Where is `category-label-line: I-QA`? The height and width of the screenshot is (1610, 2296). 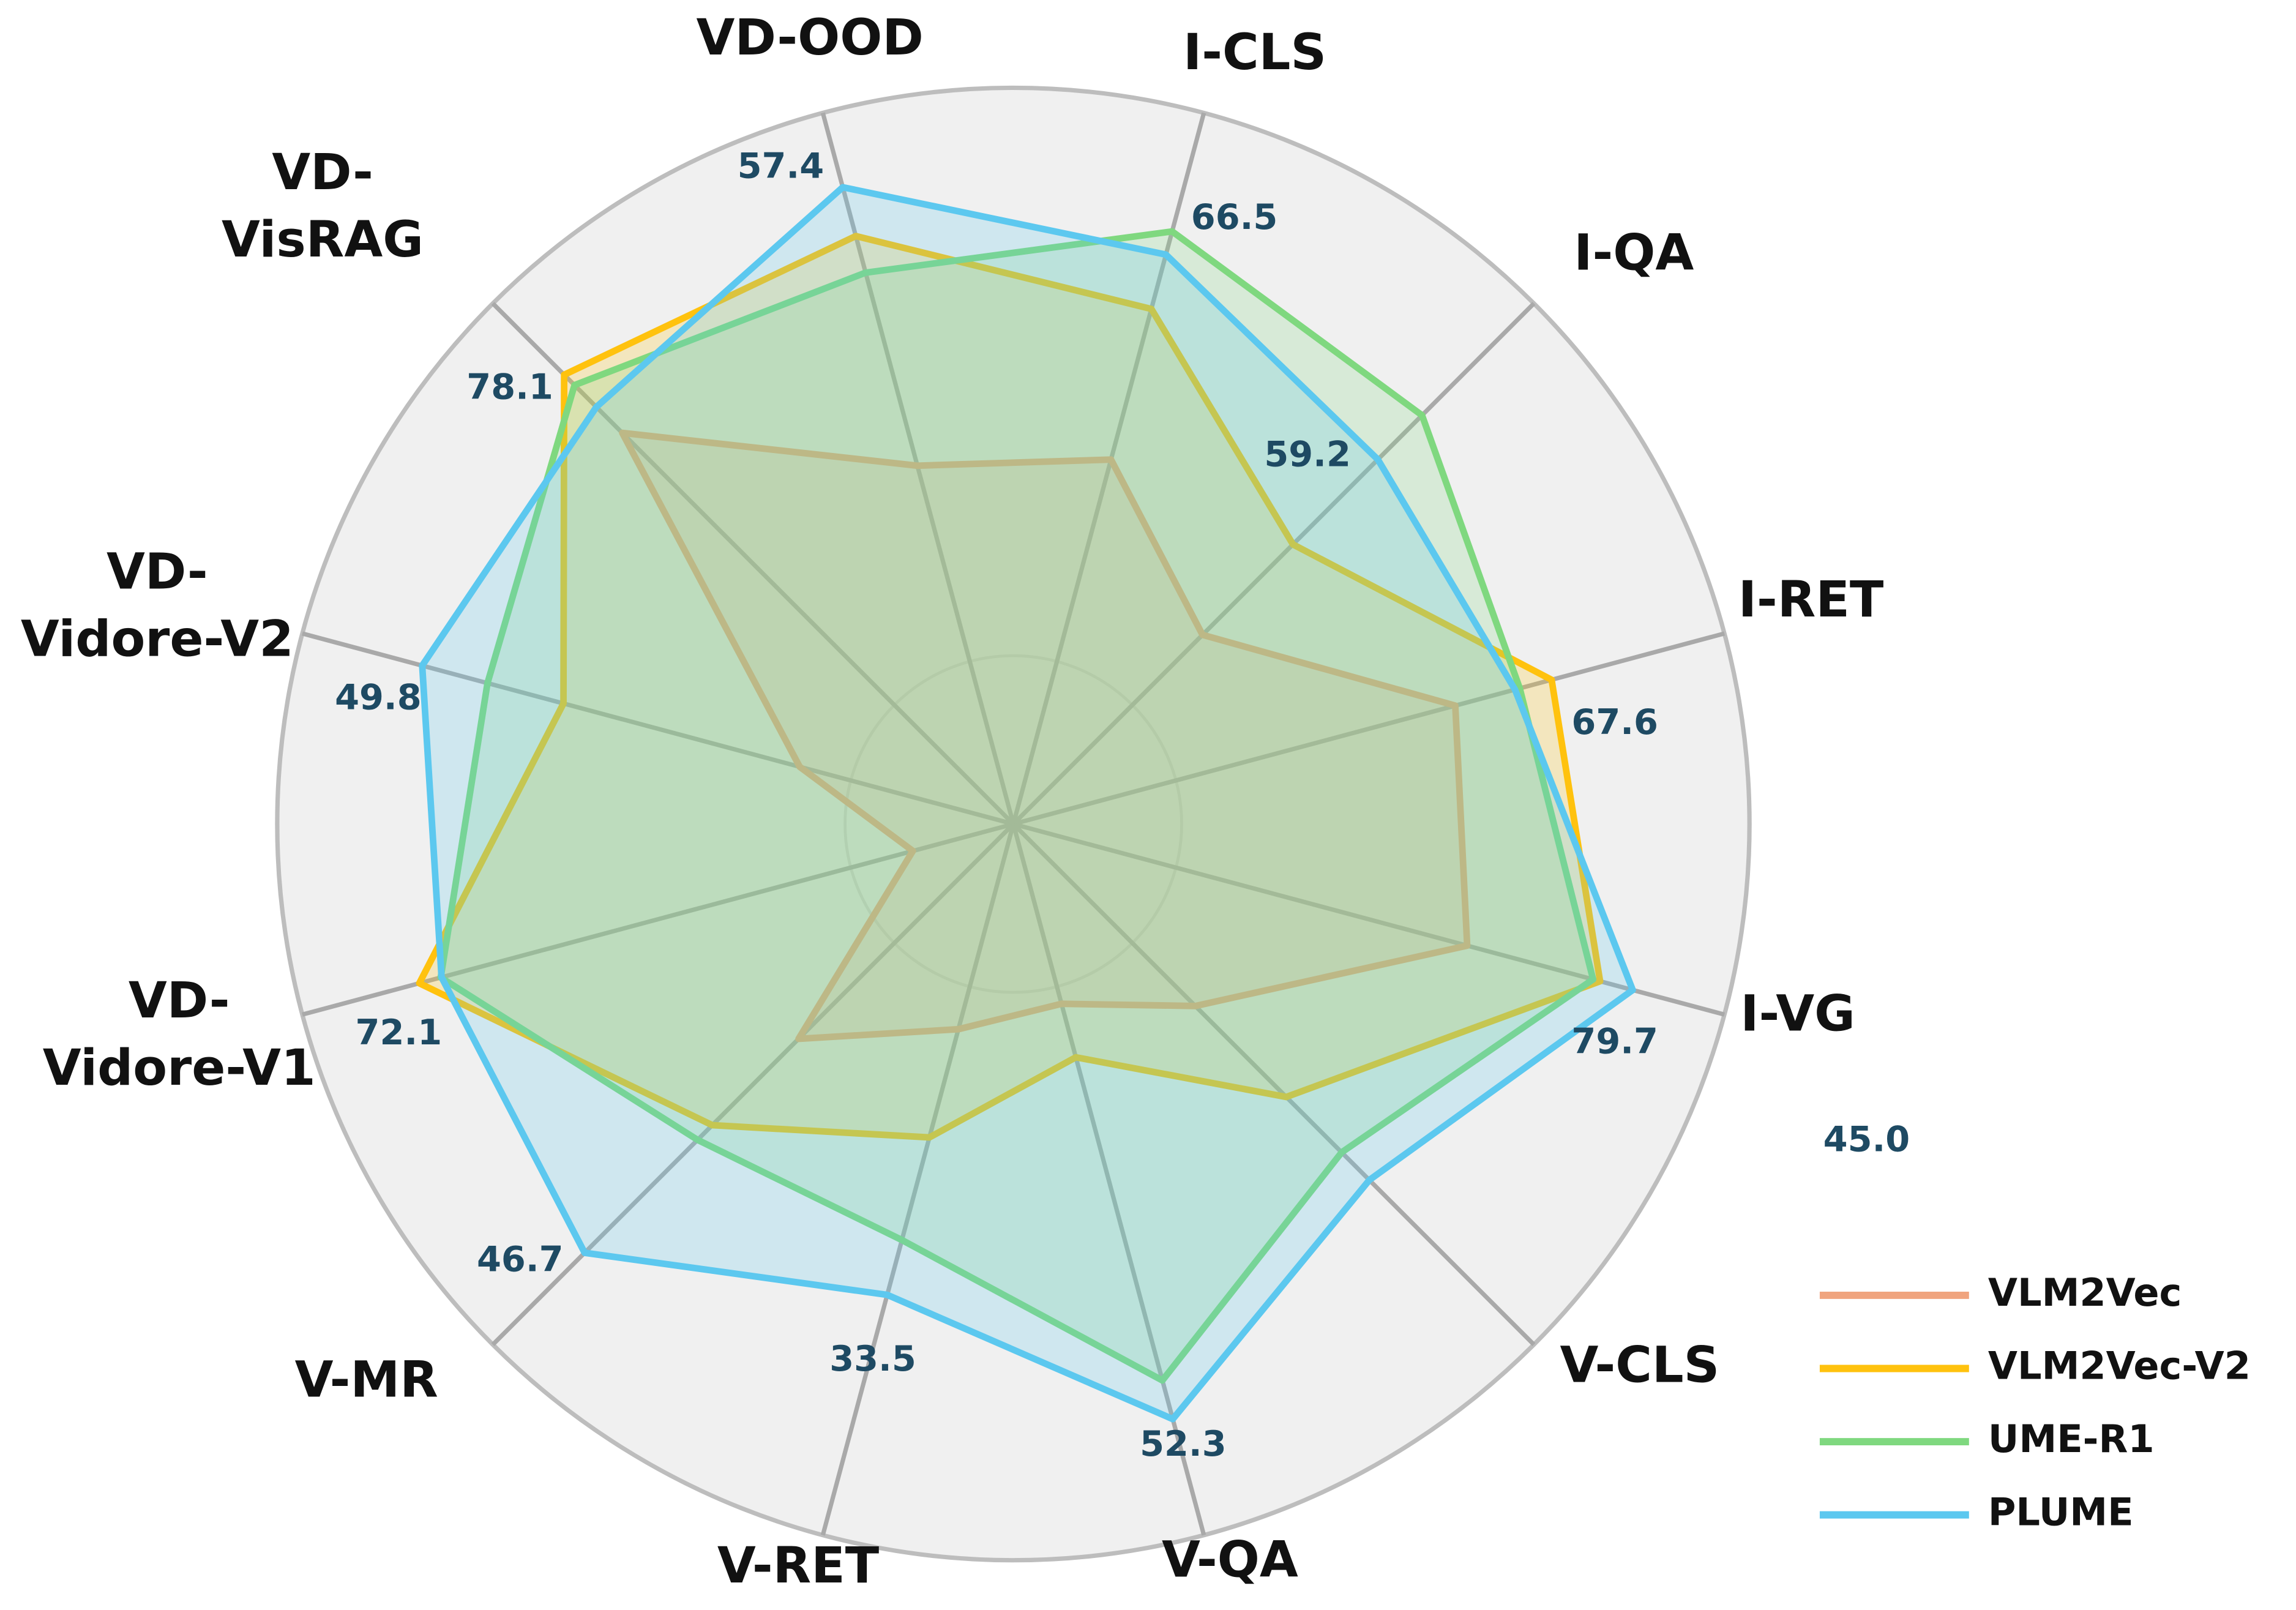 category-label-line: I-QA is located at coordinates (1634, 253).